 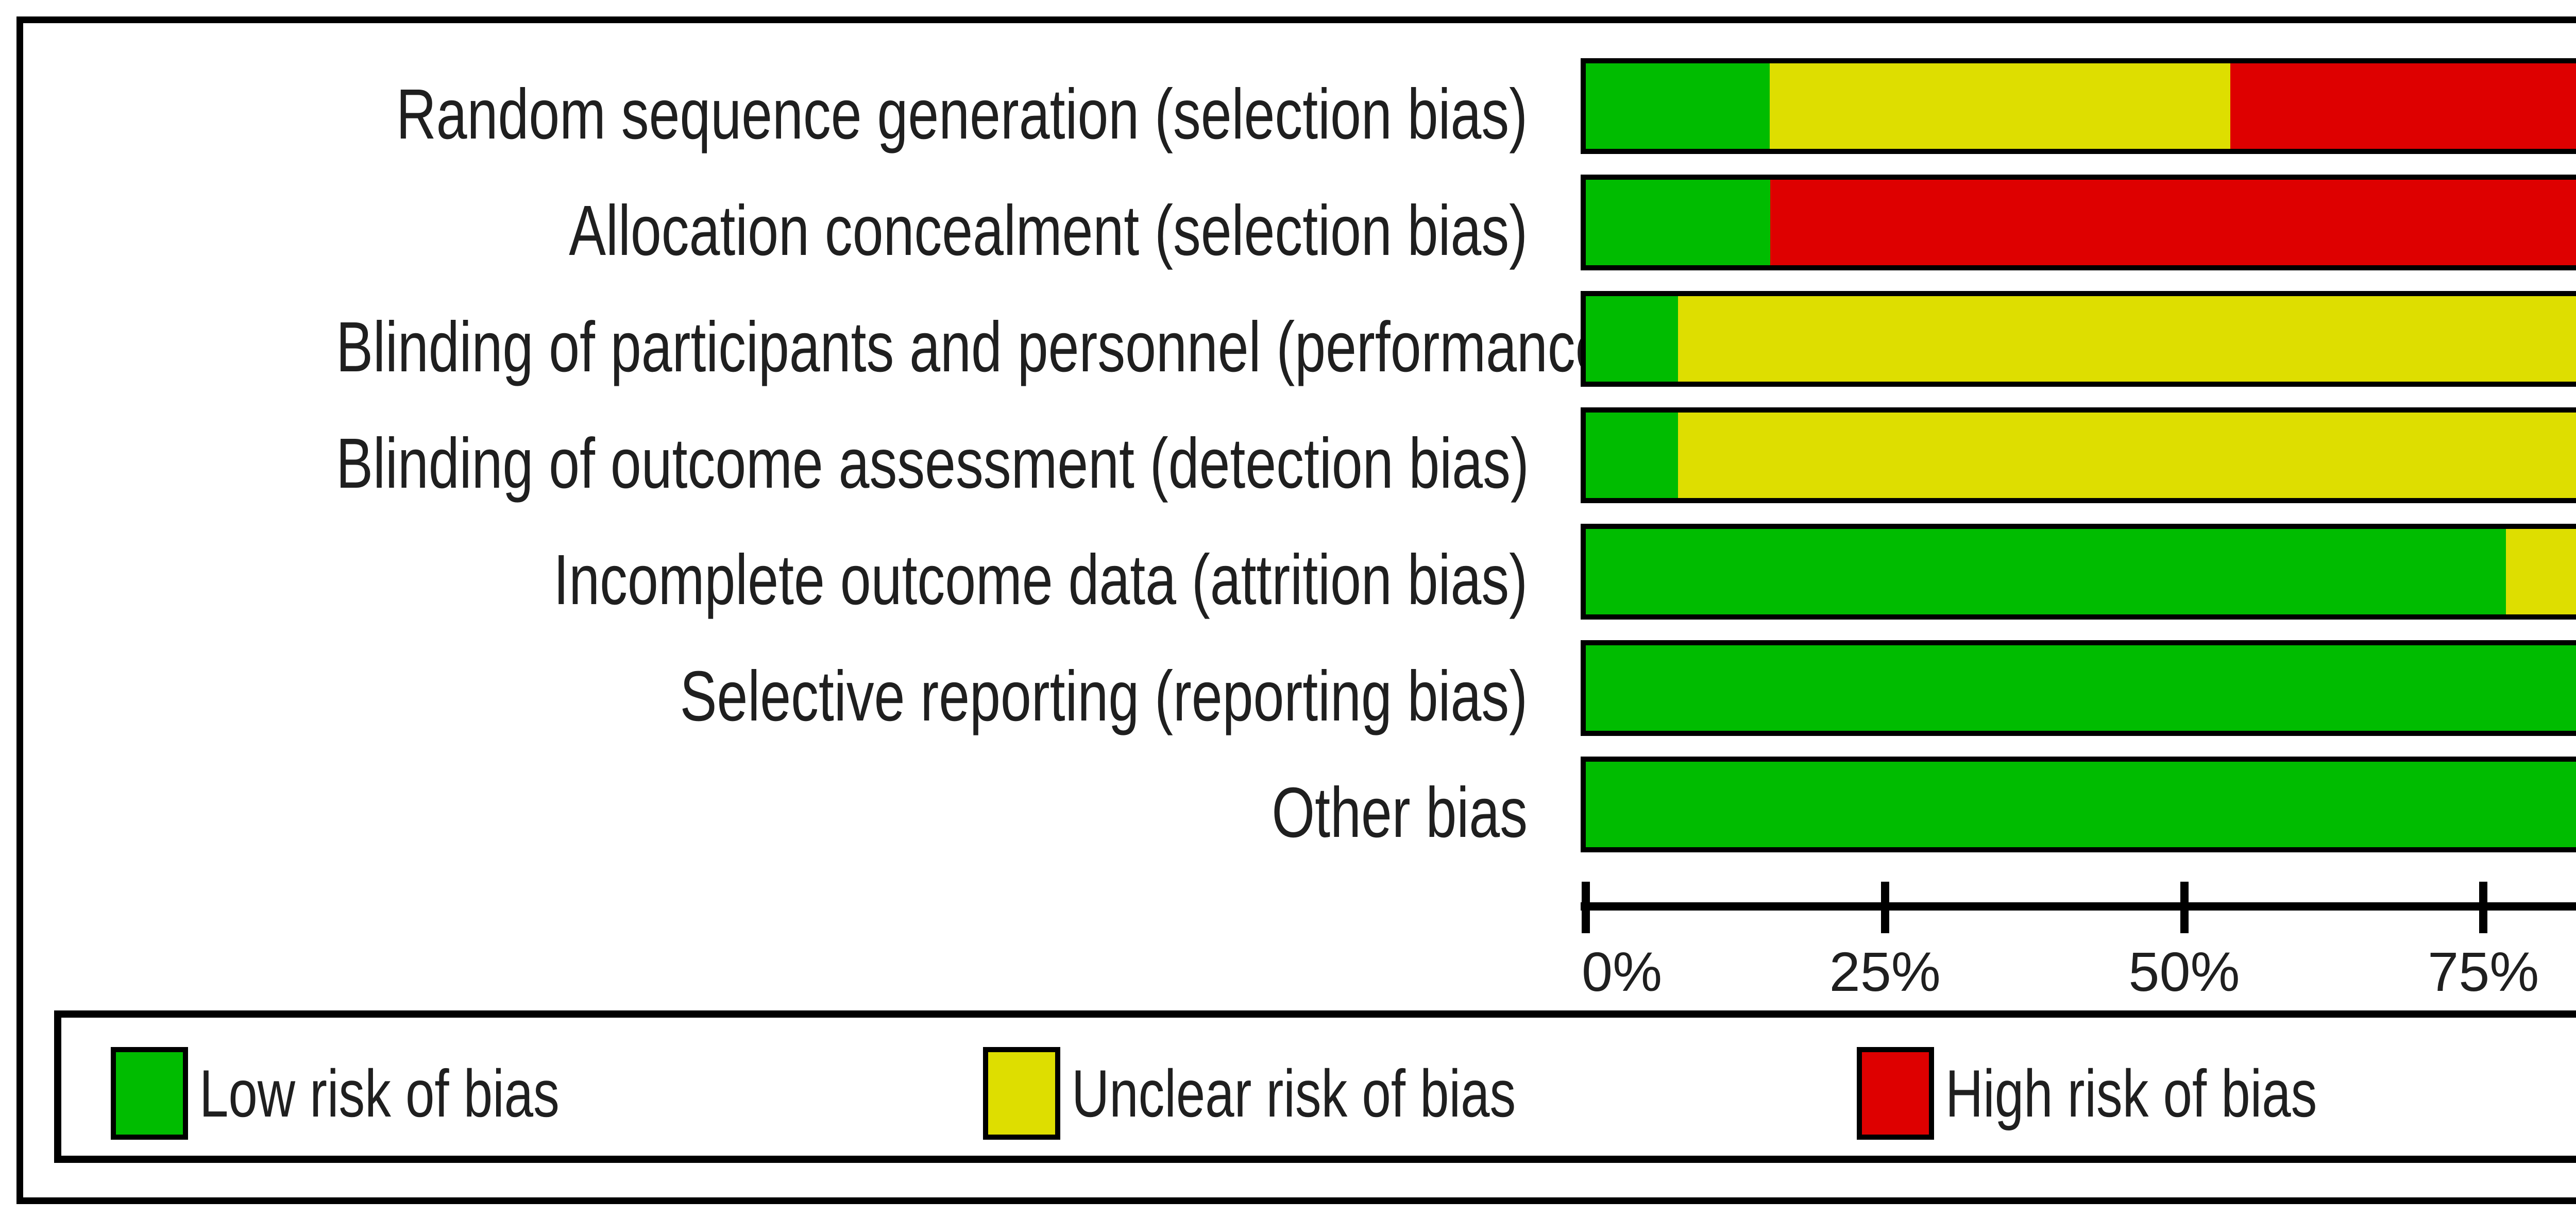 I want to click on low-risk-swatch, so click(x=149, y=1093).